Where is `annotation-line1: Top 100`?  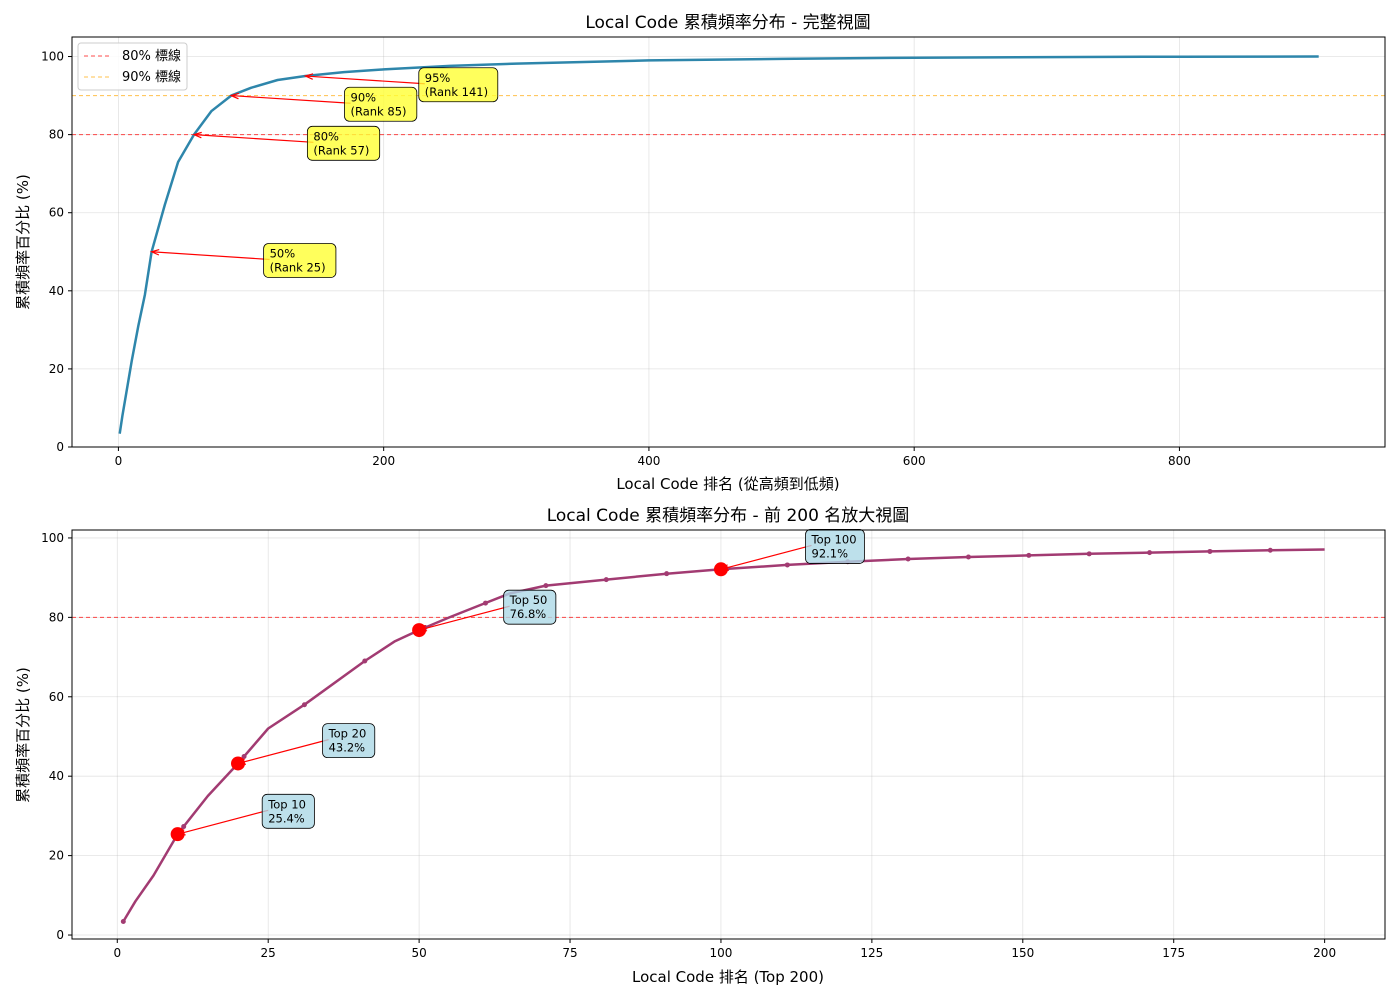 annotation-line1: Top 100 is located at coordinates (834, 539).